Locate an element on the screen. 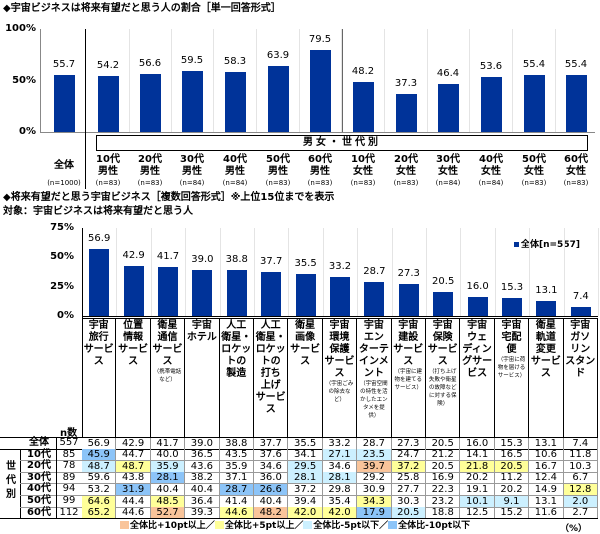 The height and width of the screenshot is (534, 600). category-column: 人工 衛星・ ロケッ トの 打ち 上げ サービ ス is located at coordinates (271, 377).